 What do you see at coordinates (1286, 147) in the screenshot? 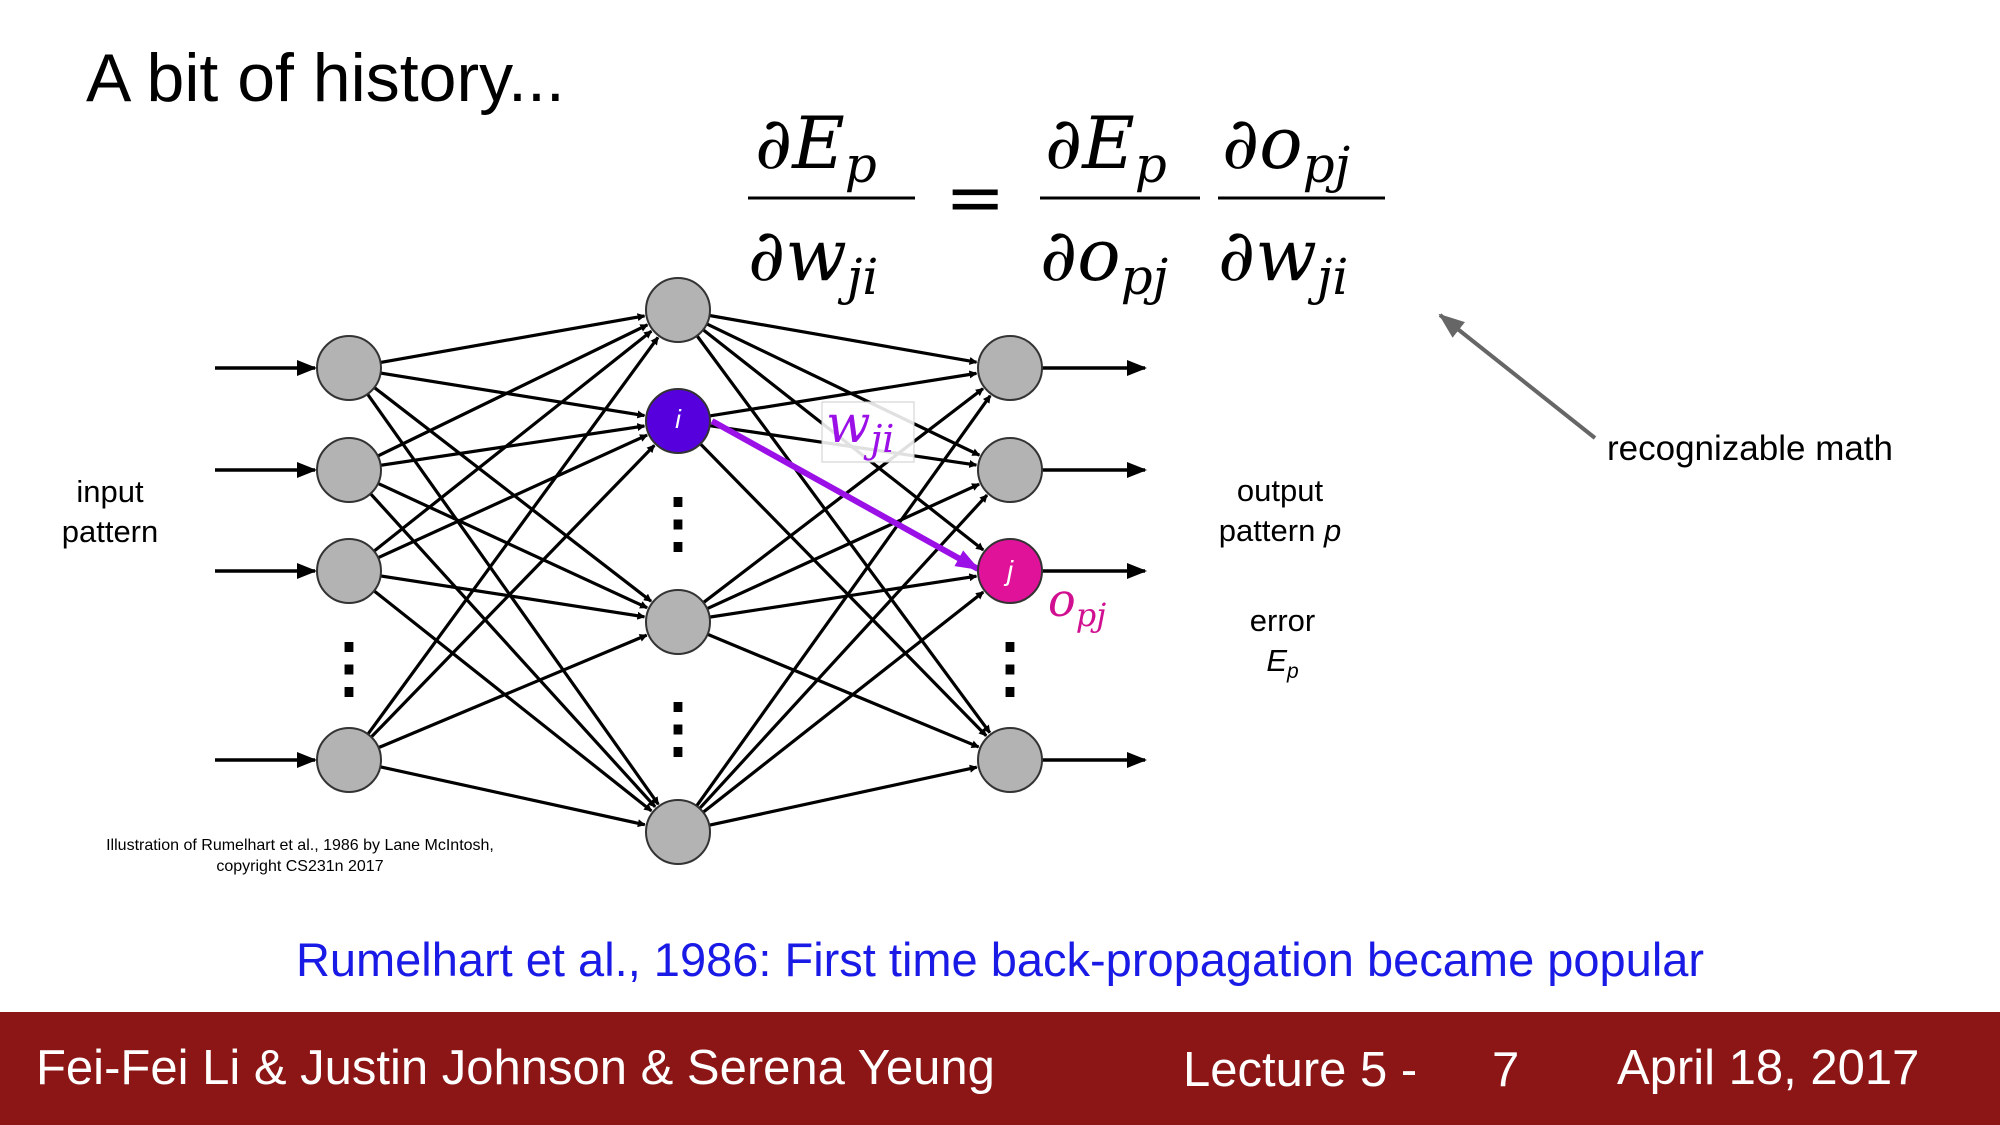
I see `equation-r2-numerator: ∂opj` at bounding box center [1286, 147].